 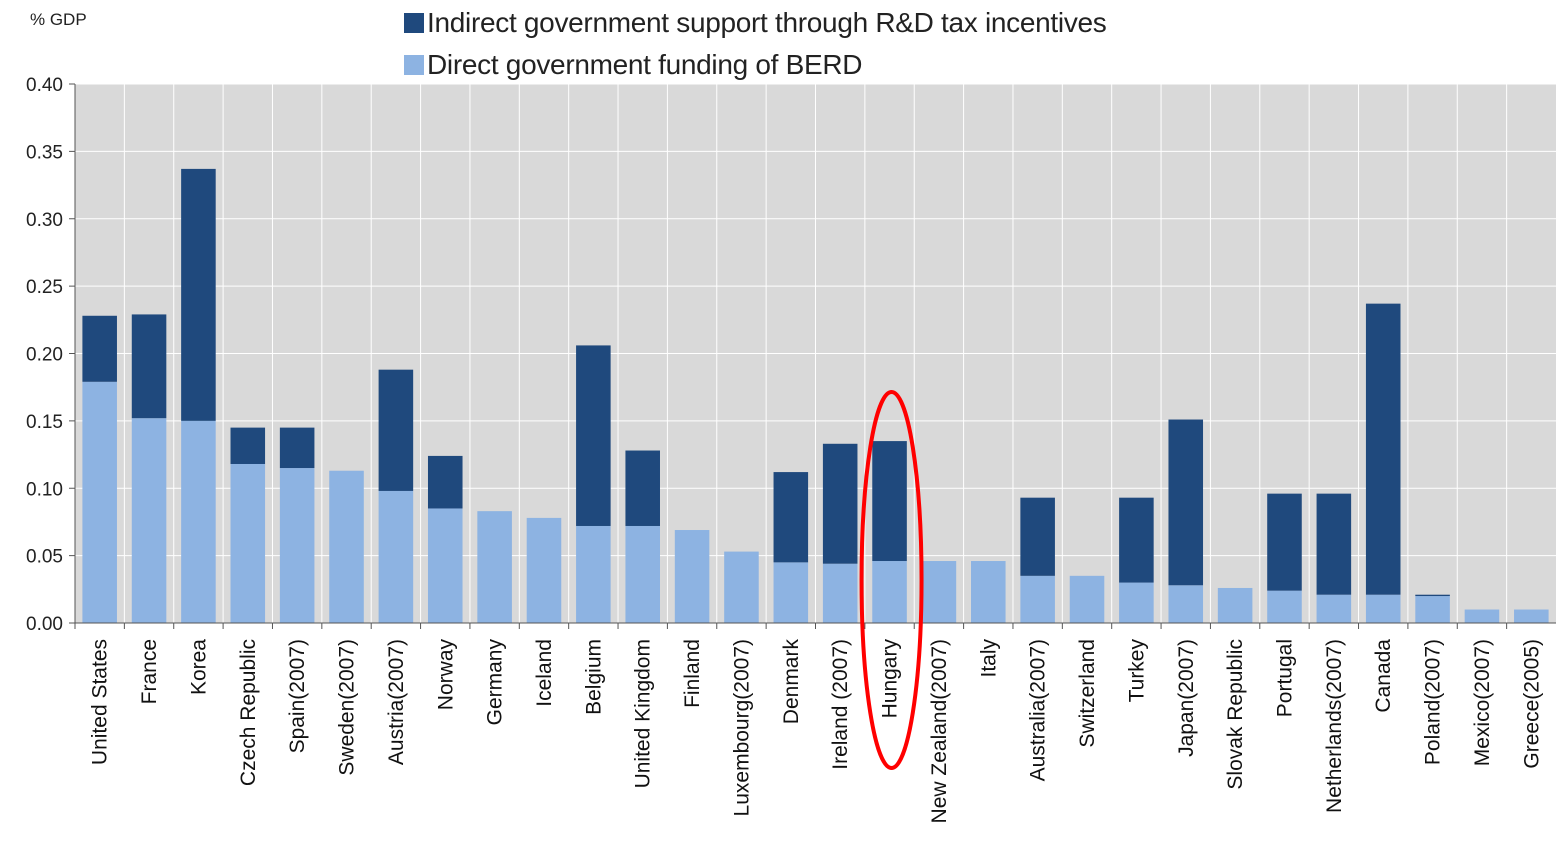 What do you see at coordinates (939, 731) in the screenshot?
I see `x-category-label: New Zealand(2007)` at bounding box center [939, 731].